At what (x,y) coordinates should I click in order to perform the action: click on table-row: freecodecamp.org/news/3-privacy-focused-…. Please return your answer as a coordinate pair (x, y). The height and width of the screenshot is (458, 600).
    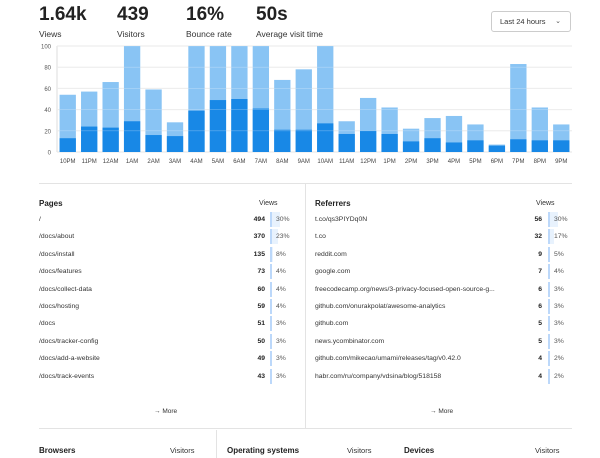
    Looking at the image, I should click on (444, 290).